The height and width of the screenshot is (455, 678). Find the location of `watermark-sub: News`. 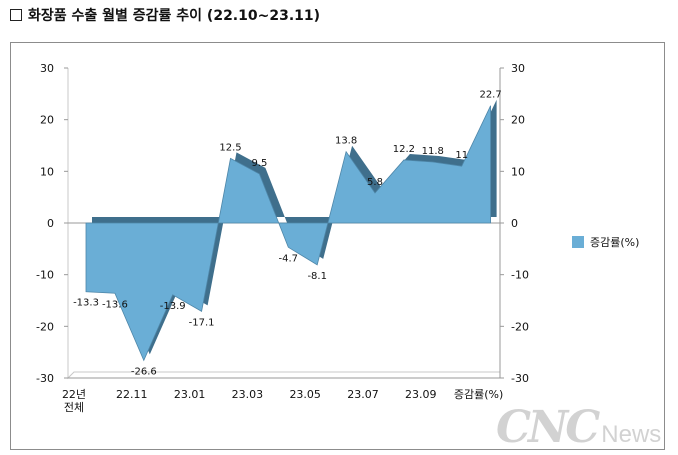

watermark-sub: News is located at coordinates (631, 434).